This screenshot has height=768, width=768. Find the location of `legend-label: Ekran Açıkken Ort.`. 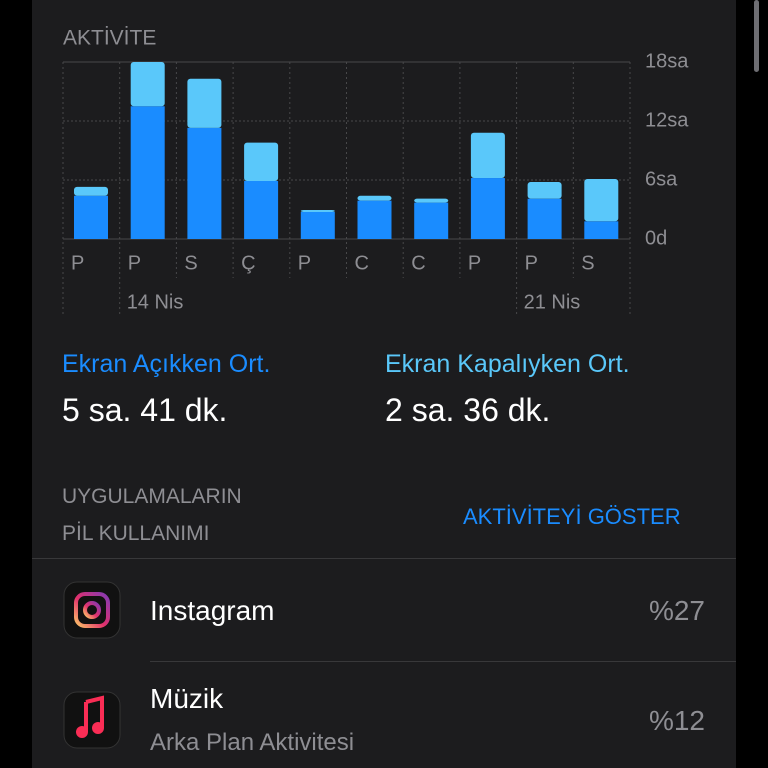

legend-label: Ekran Açıkken Ort. is located at coordinates (166, 364).